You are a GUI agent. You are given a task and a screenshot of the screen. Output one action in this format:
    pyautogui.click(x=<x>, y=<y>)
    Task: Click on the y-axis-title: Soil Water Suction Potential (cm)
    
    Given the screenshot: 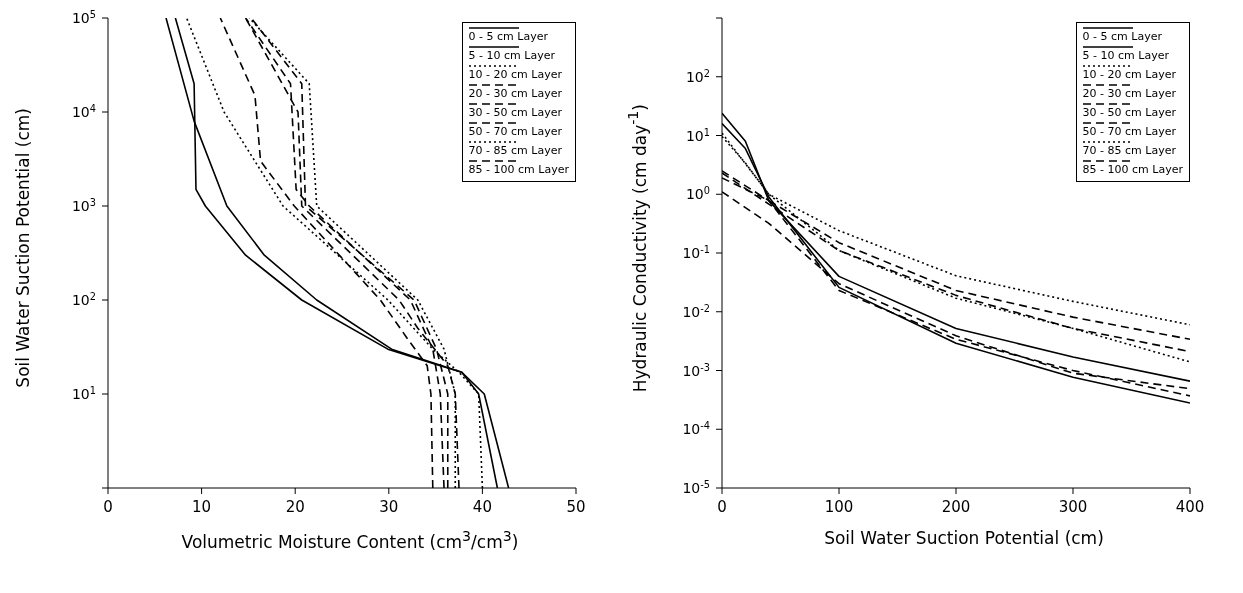 What is the action you would take?
    pyautogui.click(x=23, y=248)
    